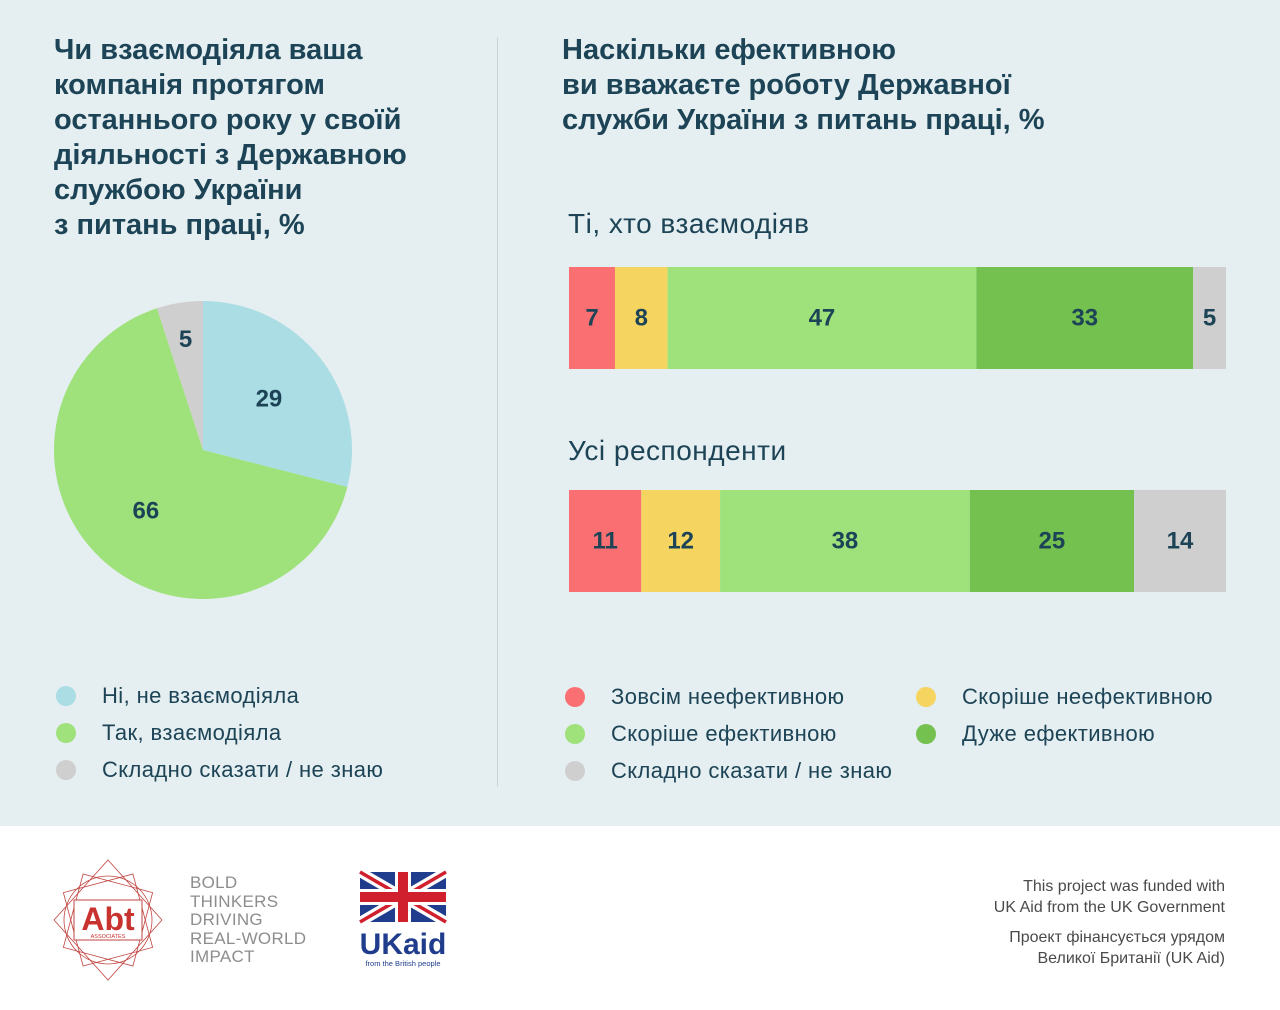  Describe the element at coordinates (146, 510) in the screenshot. I see `pie-slice-label-2: 66` at that location.